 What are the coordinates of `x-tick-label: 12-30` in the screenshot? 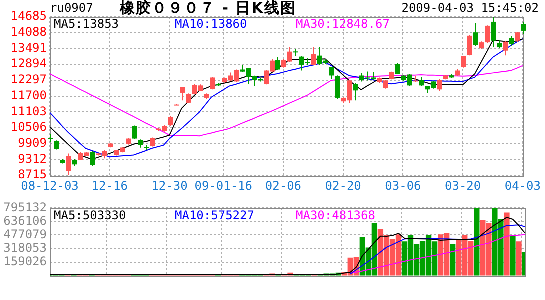 It's located at (170, 185).